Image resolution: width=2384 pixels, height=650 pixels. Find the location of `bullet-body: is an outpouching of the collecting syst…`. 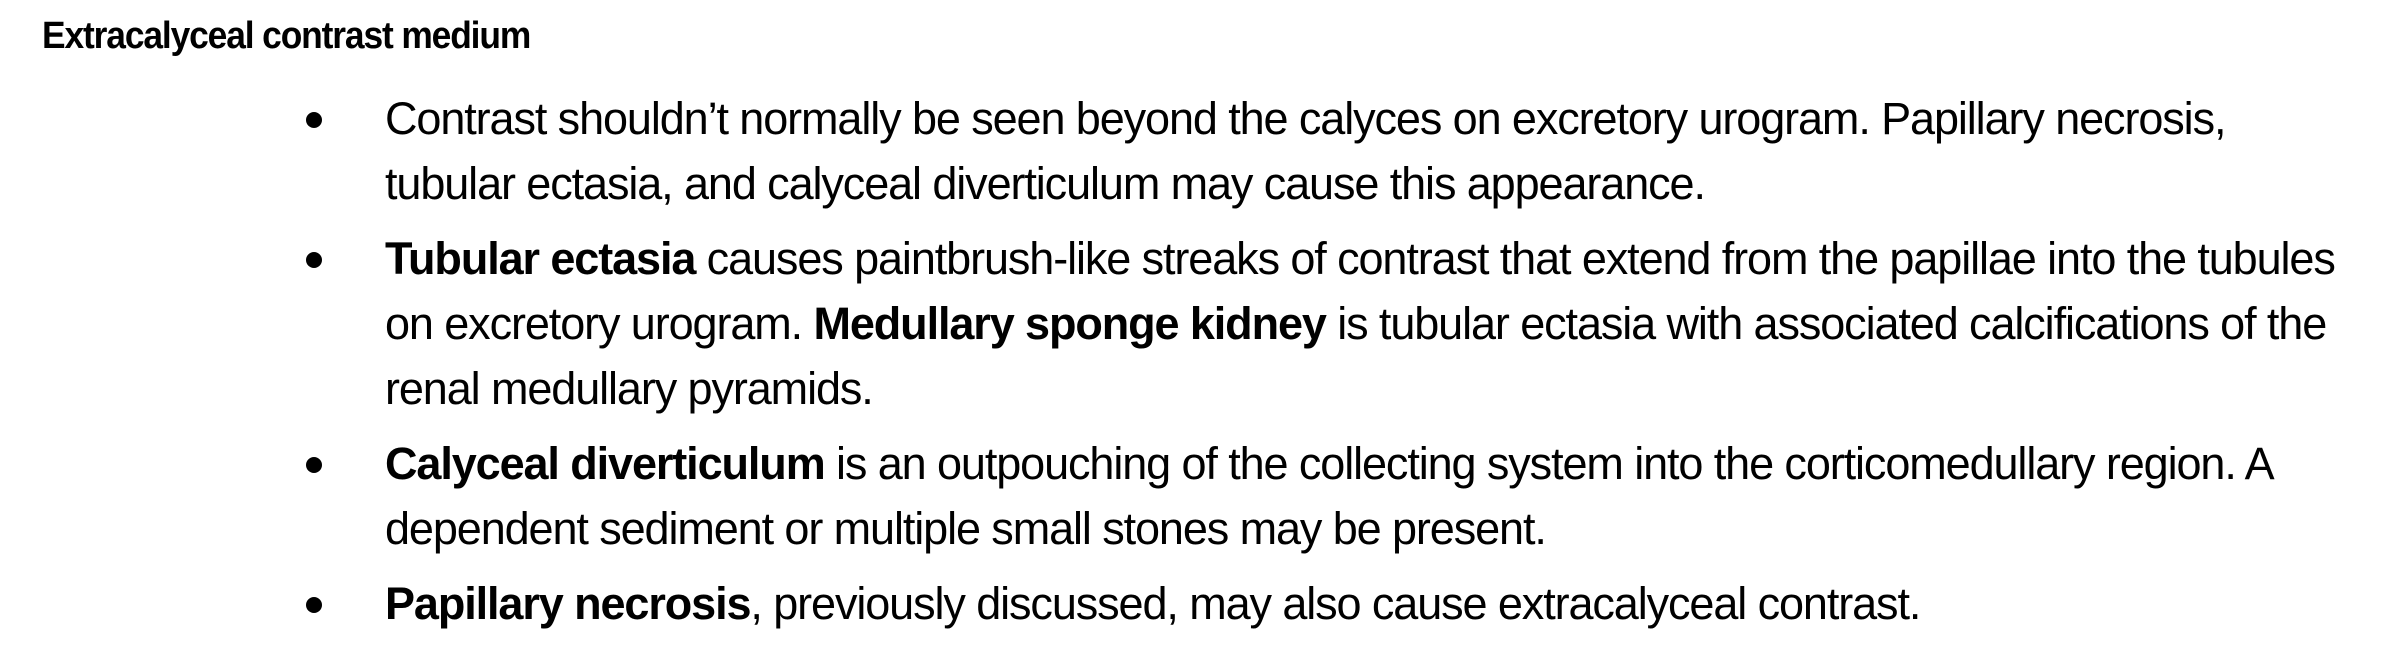

bullet-body: is an outpouching of the collecting syst… is located at coordinates (1328, 496).